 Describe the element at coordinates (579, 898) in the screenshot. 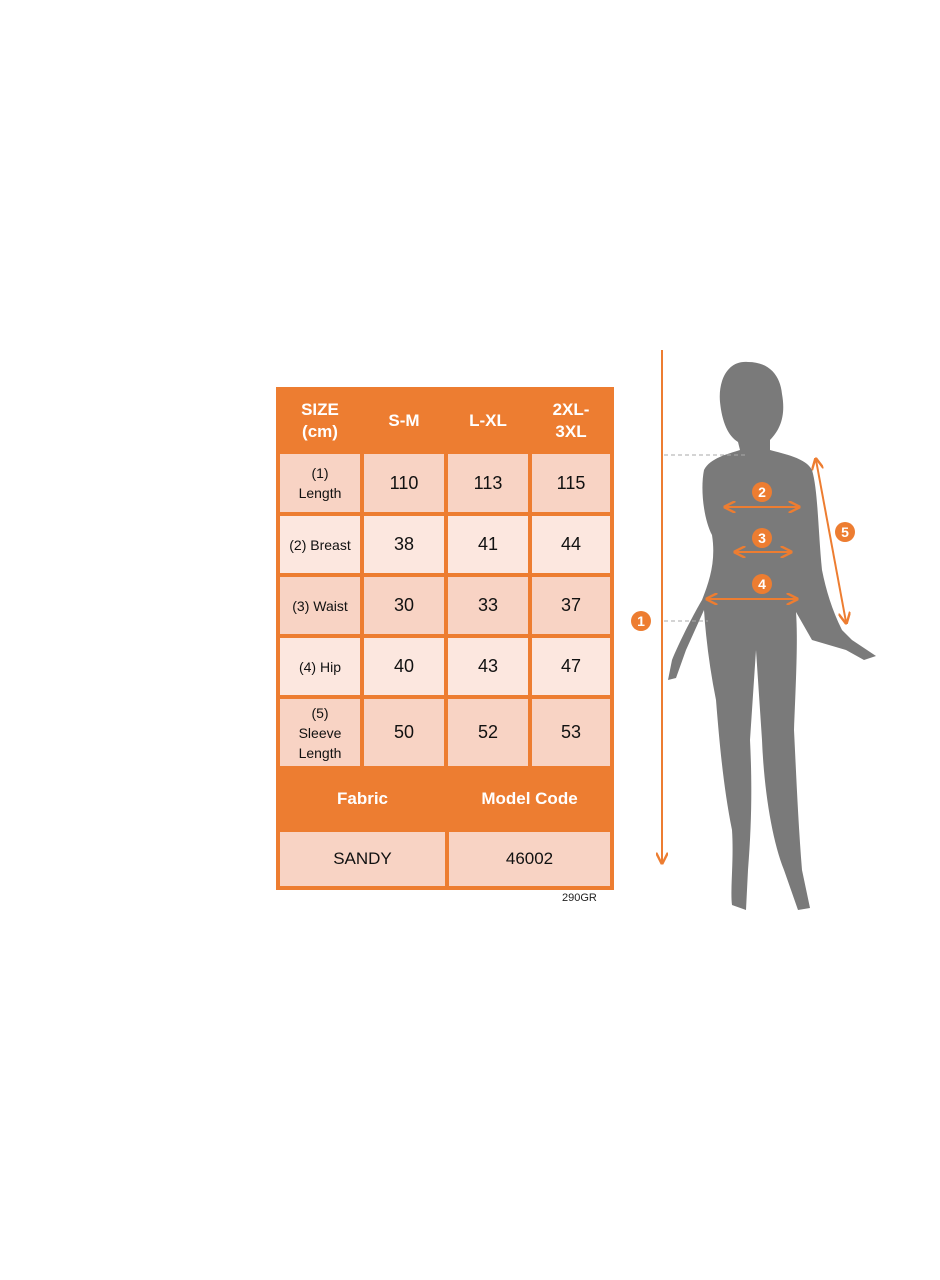

I see `weight-note: 290GR` at that location.